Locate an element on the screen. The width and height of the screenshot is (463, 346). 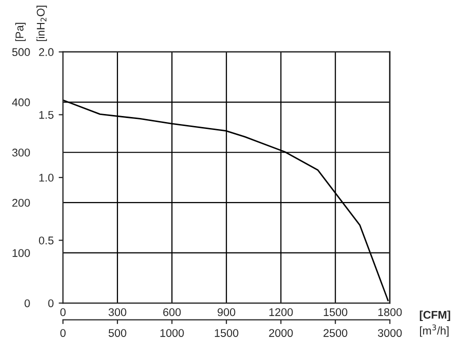
x-tick-label: 1800 is located at coordinates (390, 312).